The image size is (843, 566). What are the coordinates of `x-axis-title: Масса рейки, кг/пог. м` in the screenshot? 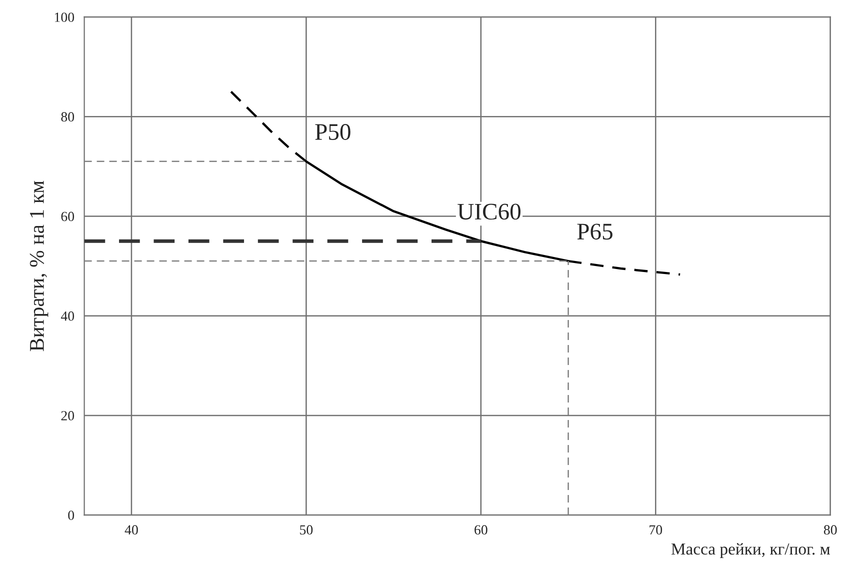 It's located at (750, 550).